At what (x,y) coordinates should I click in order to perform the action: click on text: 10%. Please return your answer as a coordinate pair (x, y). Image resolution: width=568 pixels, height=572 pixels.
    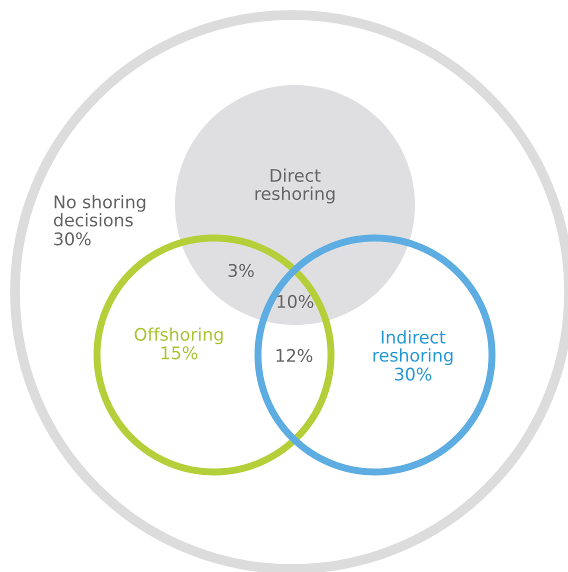
    Looking at the image, I should click on (296, 301).